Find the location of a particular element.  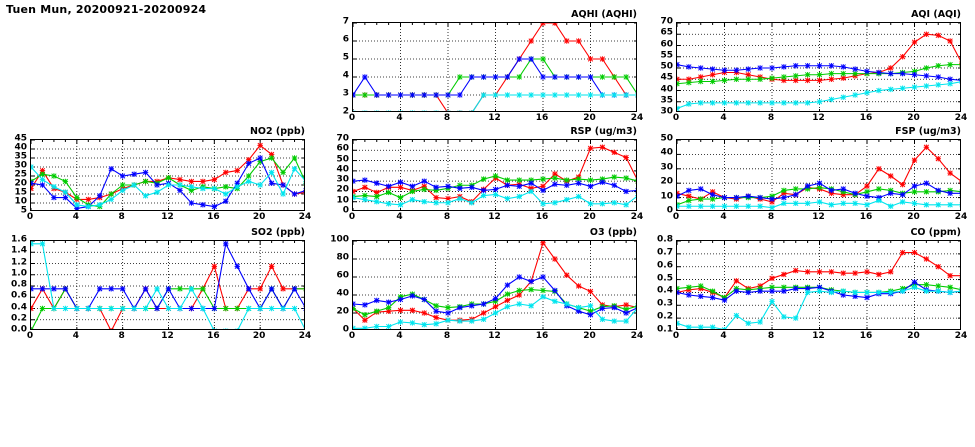

x-tick-label: 8 is located at coordinates (121, 336).